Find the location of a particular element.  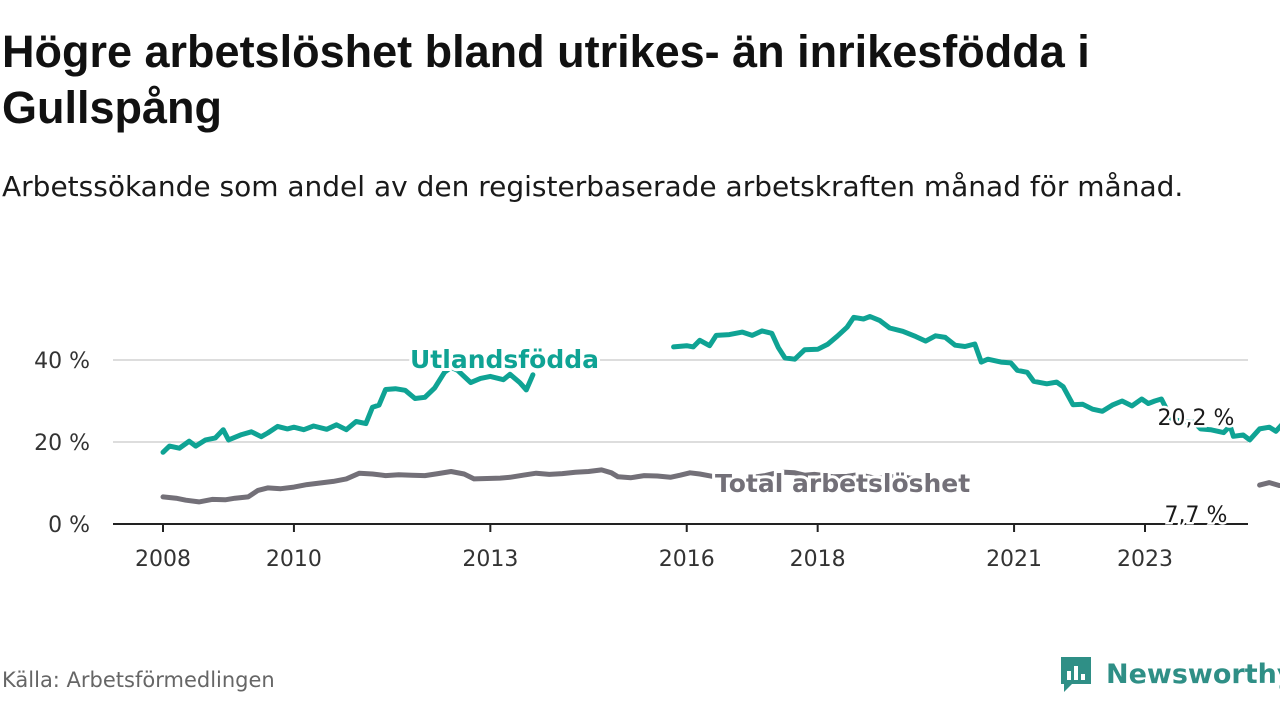

end-value-label-total: 7,7 % is located at coordinates (1196, 515).